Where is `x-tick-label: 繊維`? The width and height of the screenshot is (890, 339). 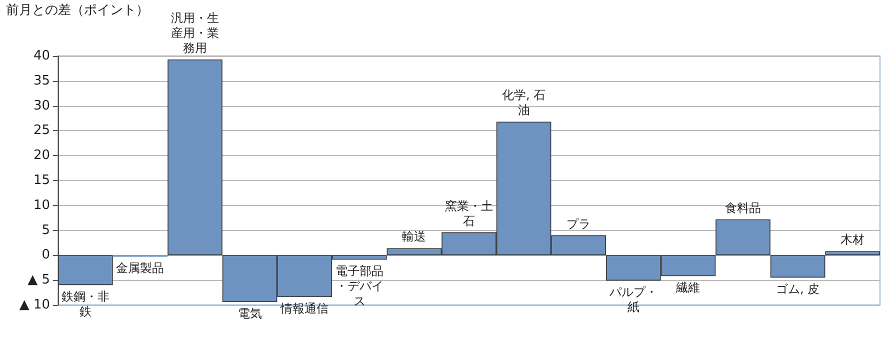 x-tick-label: 繊維 is located at coordinates (687, 287).